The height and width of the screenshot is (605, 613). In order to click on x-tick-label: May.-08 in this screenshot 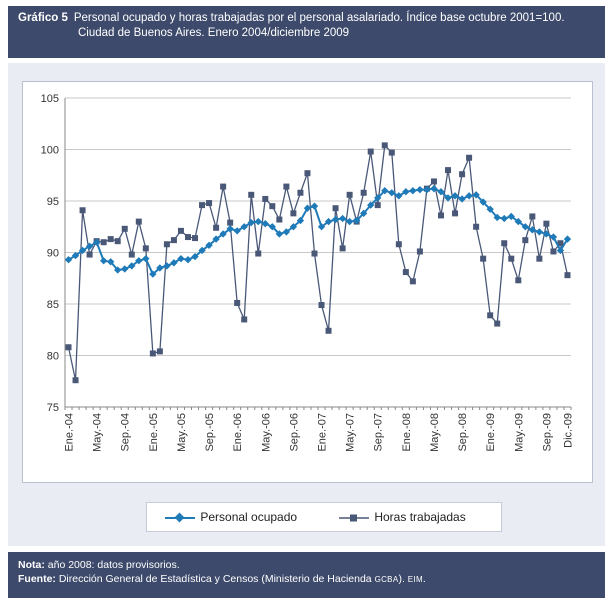, I will do `click(435, 432)`.